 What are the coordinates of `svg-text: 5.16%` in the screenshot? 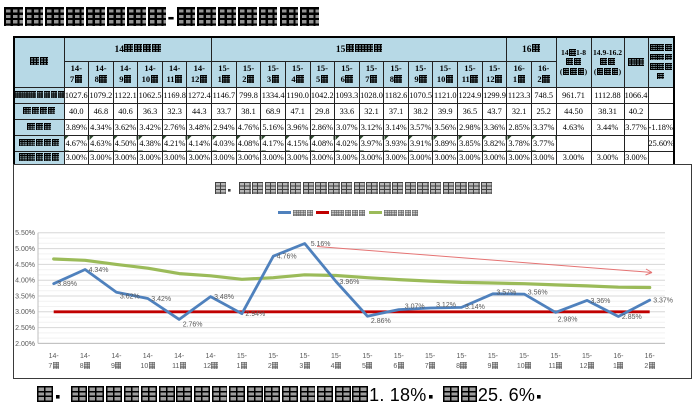 It's located at (321, 244).